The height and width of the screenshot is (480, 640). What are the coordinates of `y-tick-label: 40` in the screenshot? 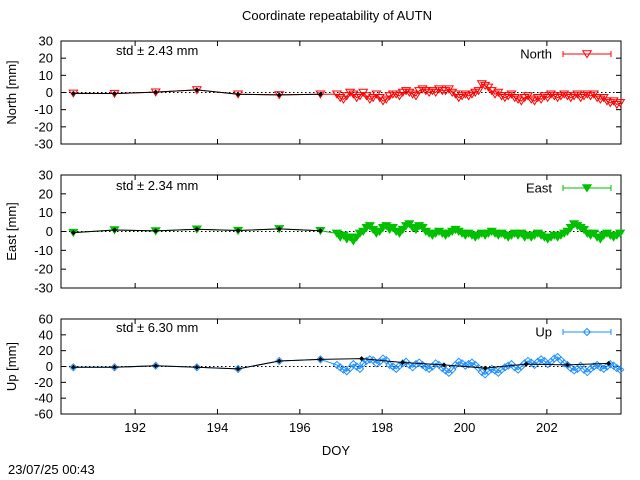 It's located at (46, 334).